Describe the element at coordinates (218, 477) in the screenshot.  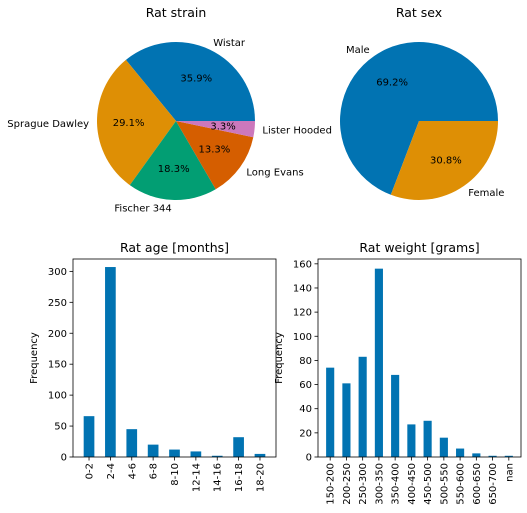
I see `x-tick-label: 14-16` at that location.